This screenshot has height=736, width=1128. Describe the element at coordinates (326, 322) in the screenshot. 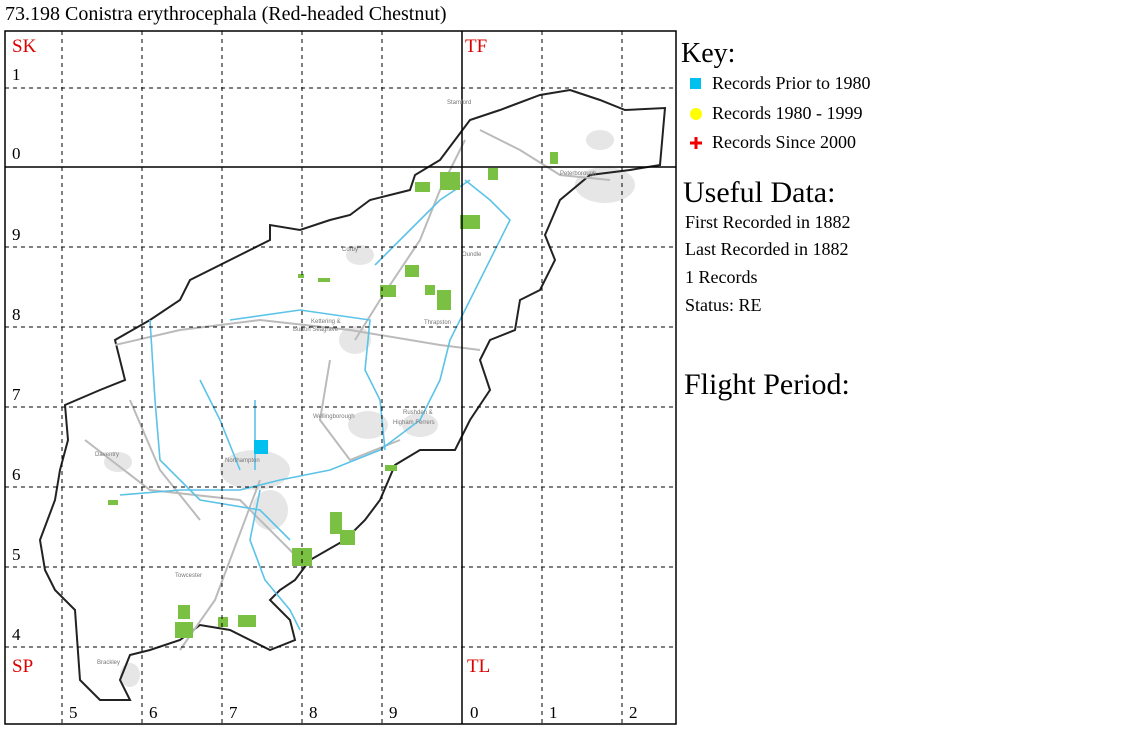

I see `town-label: Kettering &` at that location.